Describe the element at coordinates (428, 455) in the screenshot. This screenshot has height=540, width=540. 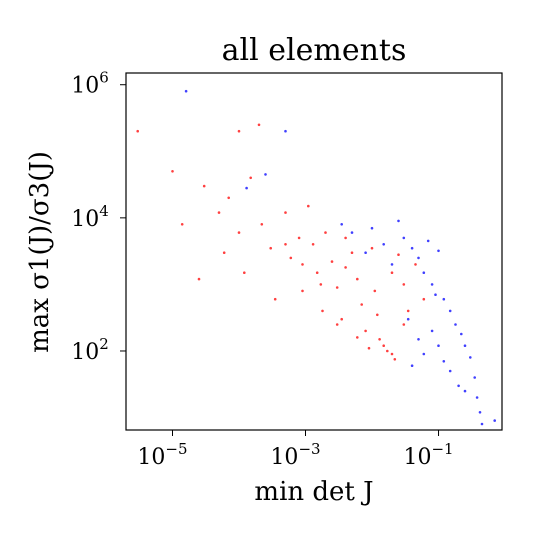
I see `x-tick-label: 10⁻¹` at that location.